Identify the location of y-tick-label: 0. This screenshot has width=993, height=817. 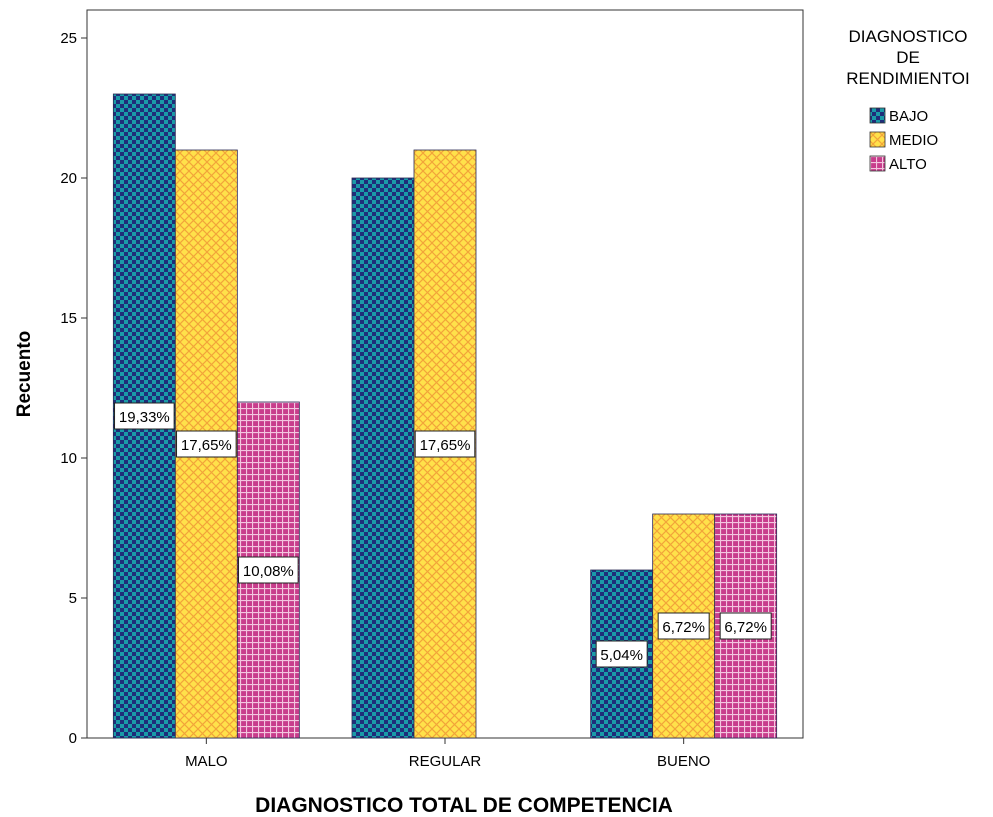
(73, 738).